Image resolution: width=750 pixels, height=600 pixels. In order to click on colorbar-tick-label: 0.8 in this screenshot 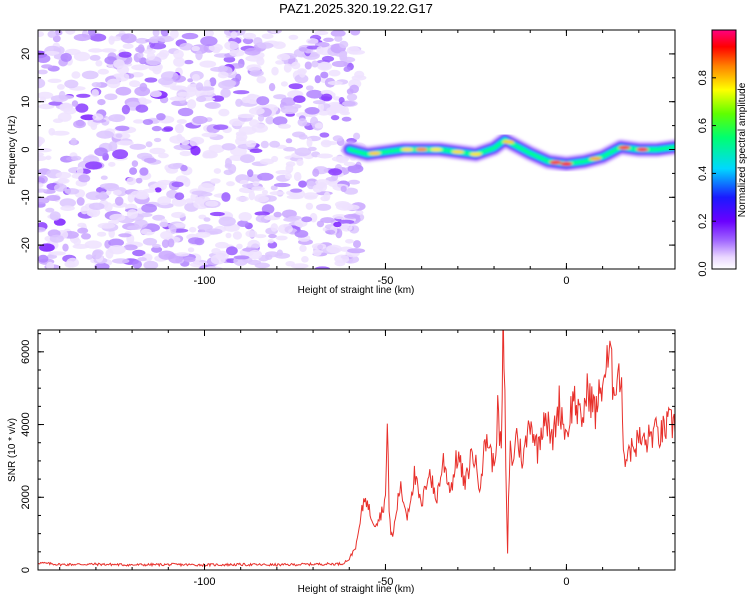, I will do `click(703, 77)`.